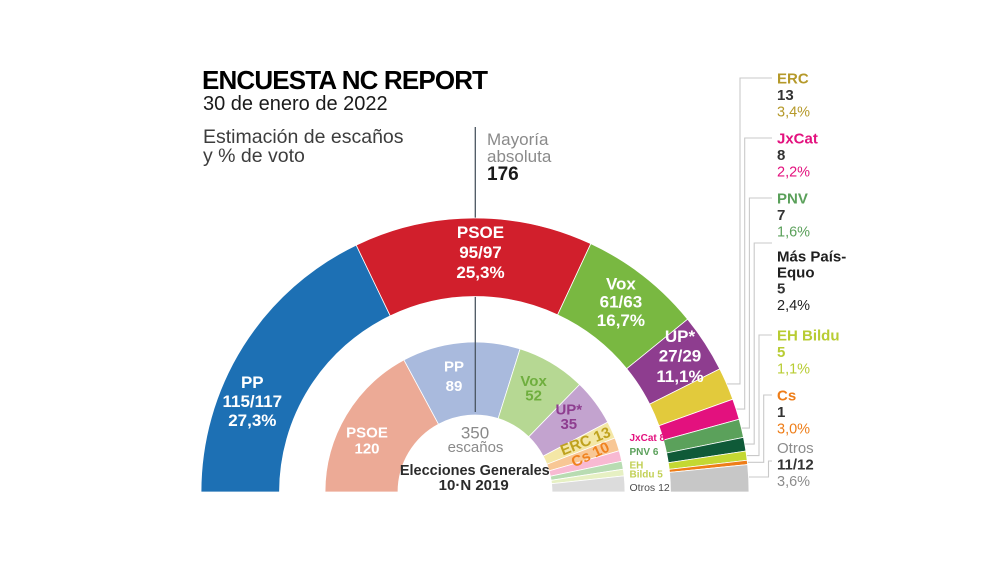  I want to click on svg-text: 1,1%, so click(793, 370).